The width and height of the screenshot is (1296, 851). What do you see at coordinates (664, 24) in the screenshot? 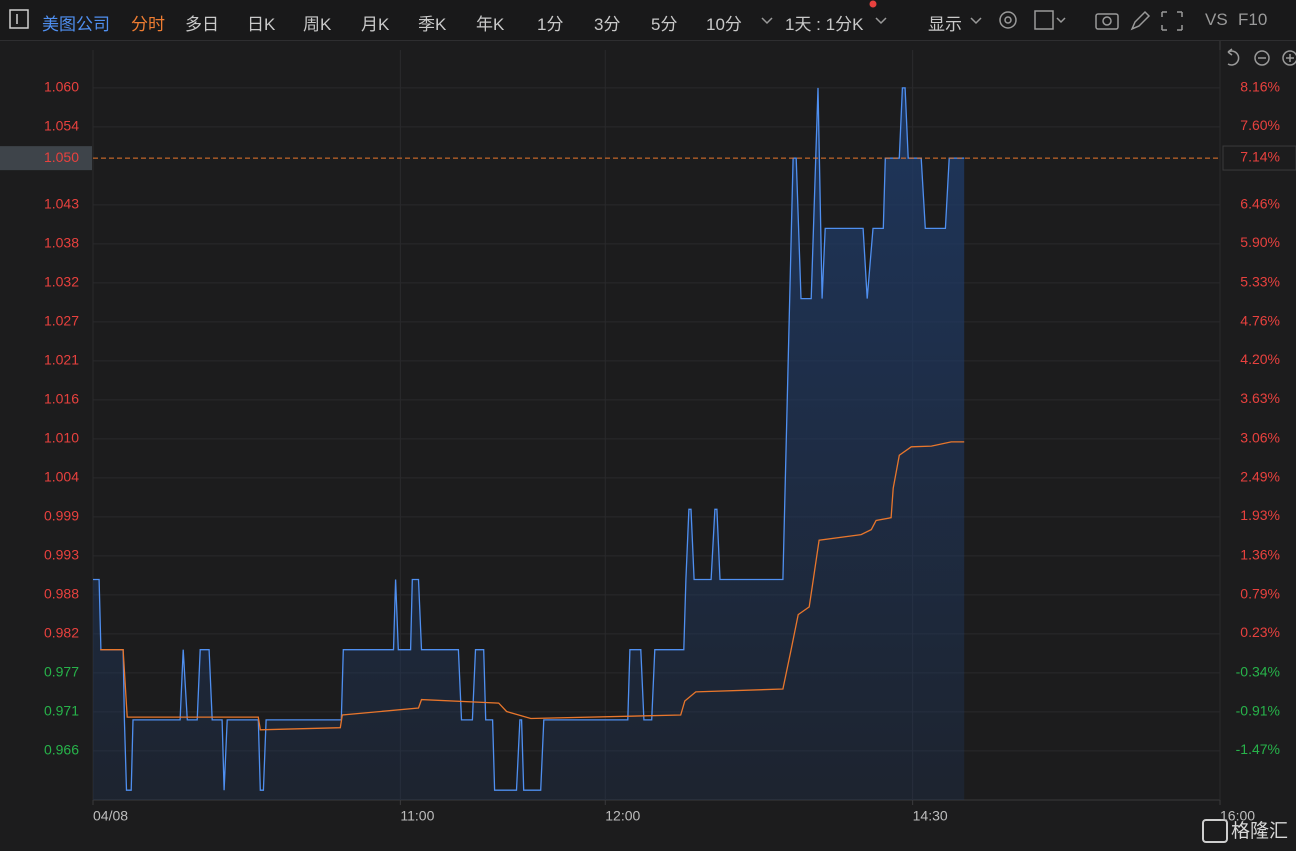
I see `period-tab: 5分` at bounding box center [664, 24].